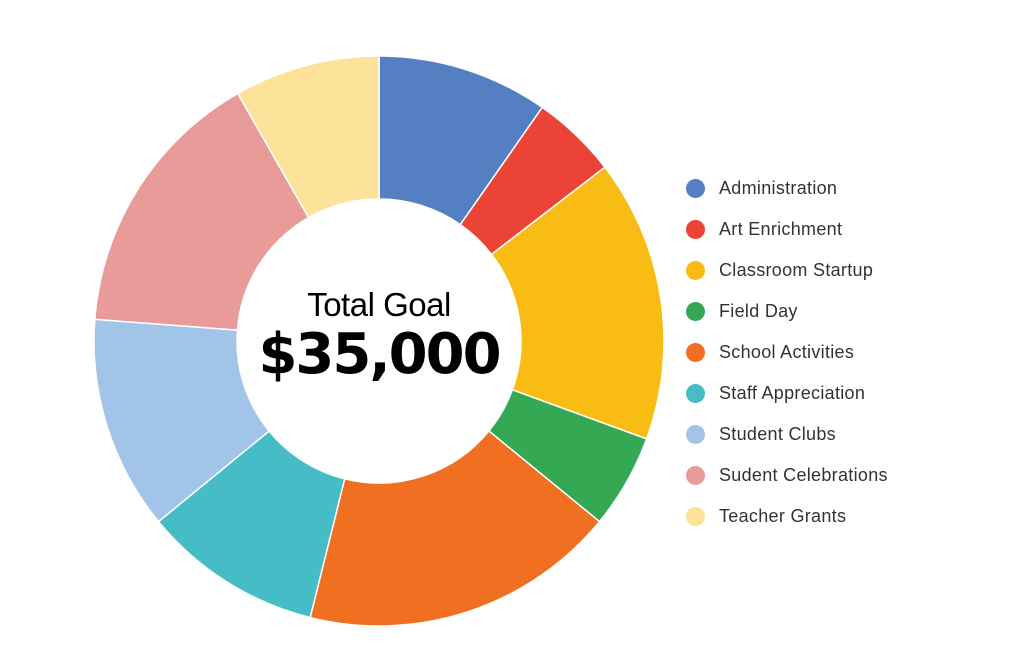  I want to click on center-label: Total Goal $35,000, so click(379, 336).